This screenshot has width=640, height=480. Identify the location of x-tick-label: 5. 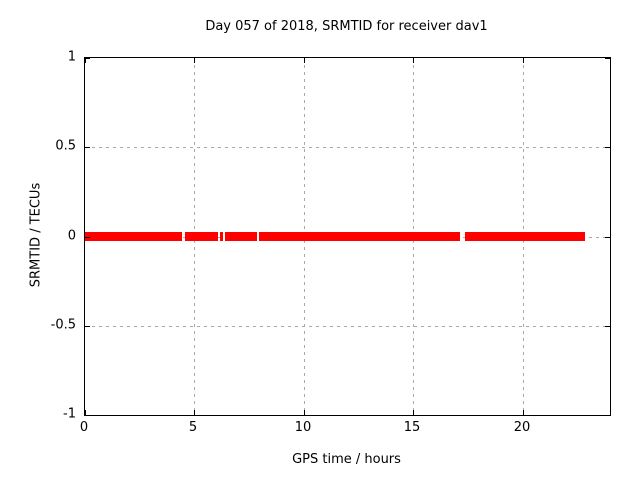
(193, 427).